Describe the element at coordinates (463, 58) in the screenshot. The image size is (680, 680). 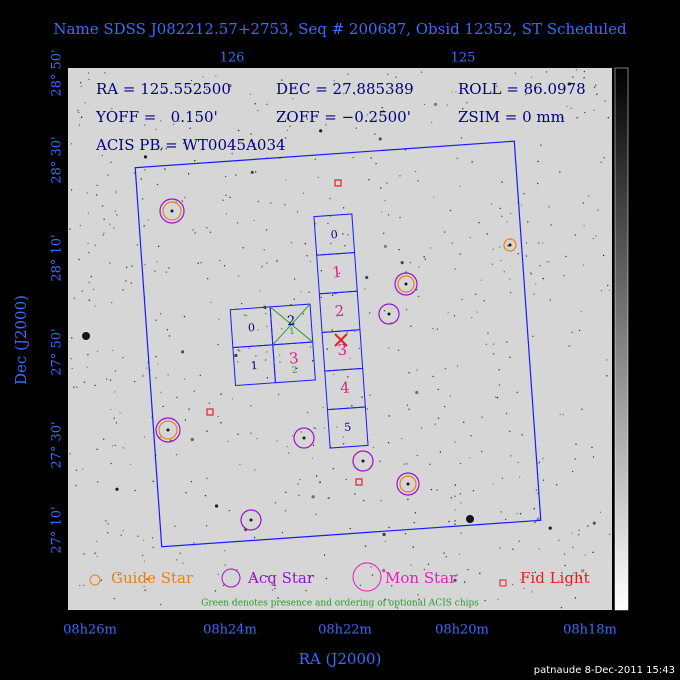
I see `top-tick: 125` at that location.